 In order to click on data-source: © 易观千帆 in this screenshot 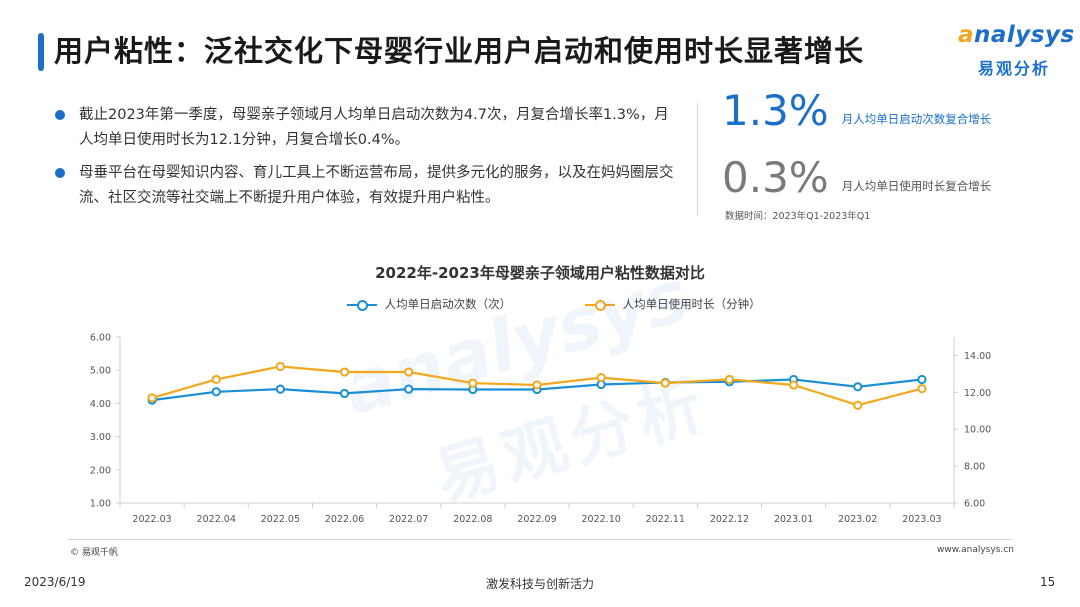, I will do `click(94, 553)`.